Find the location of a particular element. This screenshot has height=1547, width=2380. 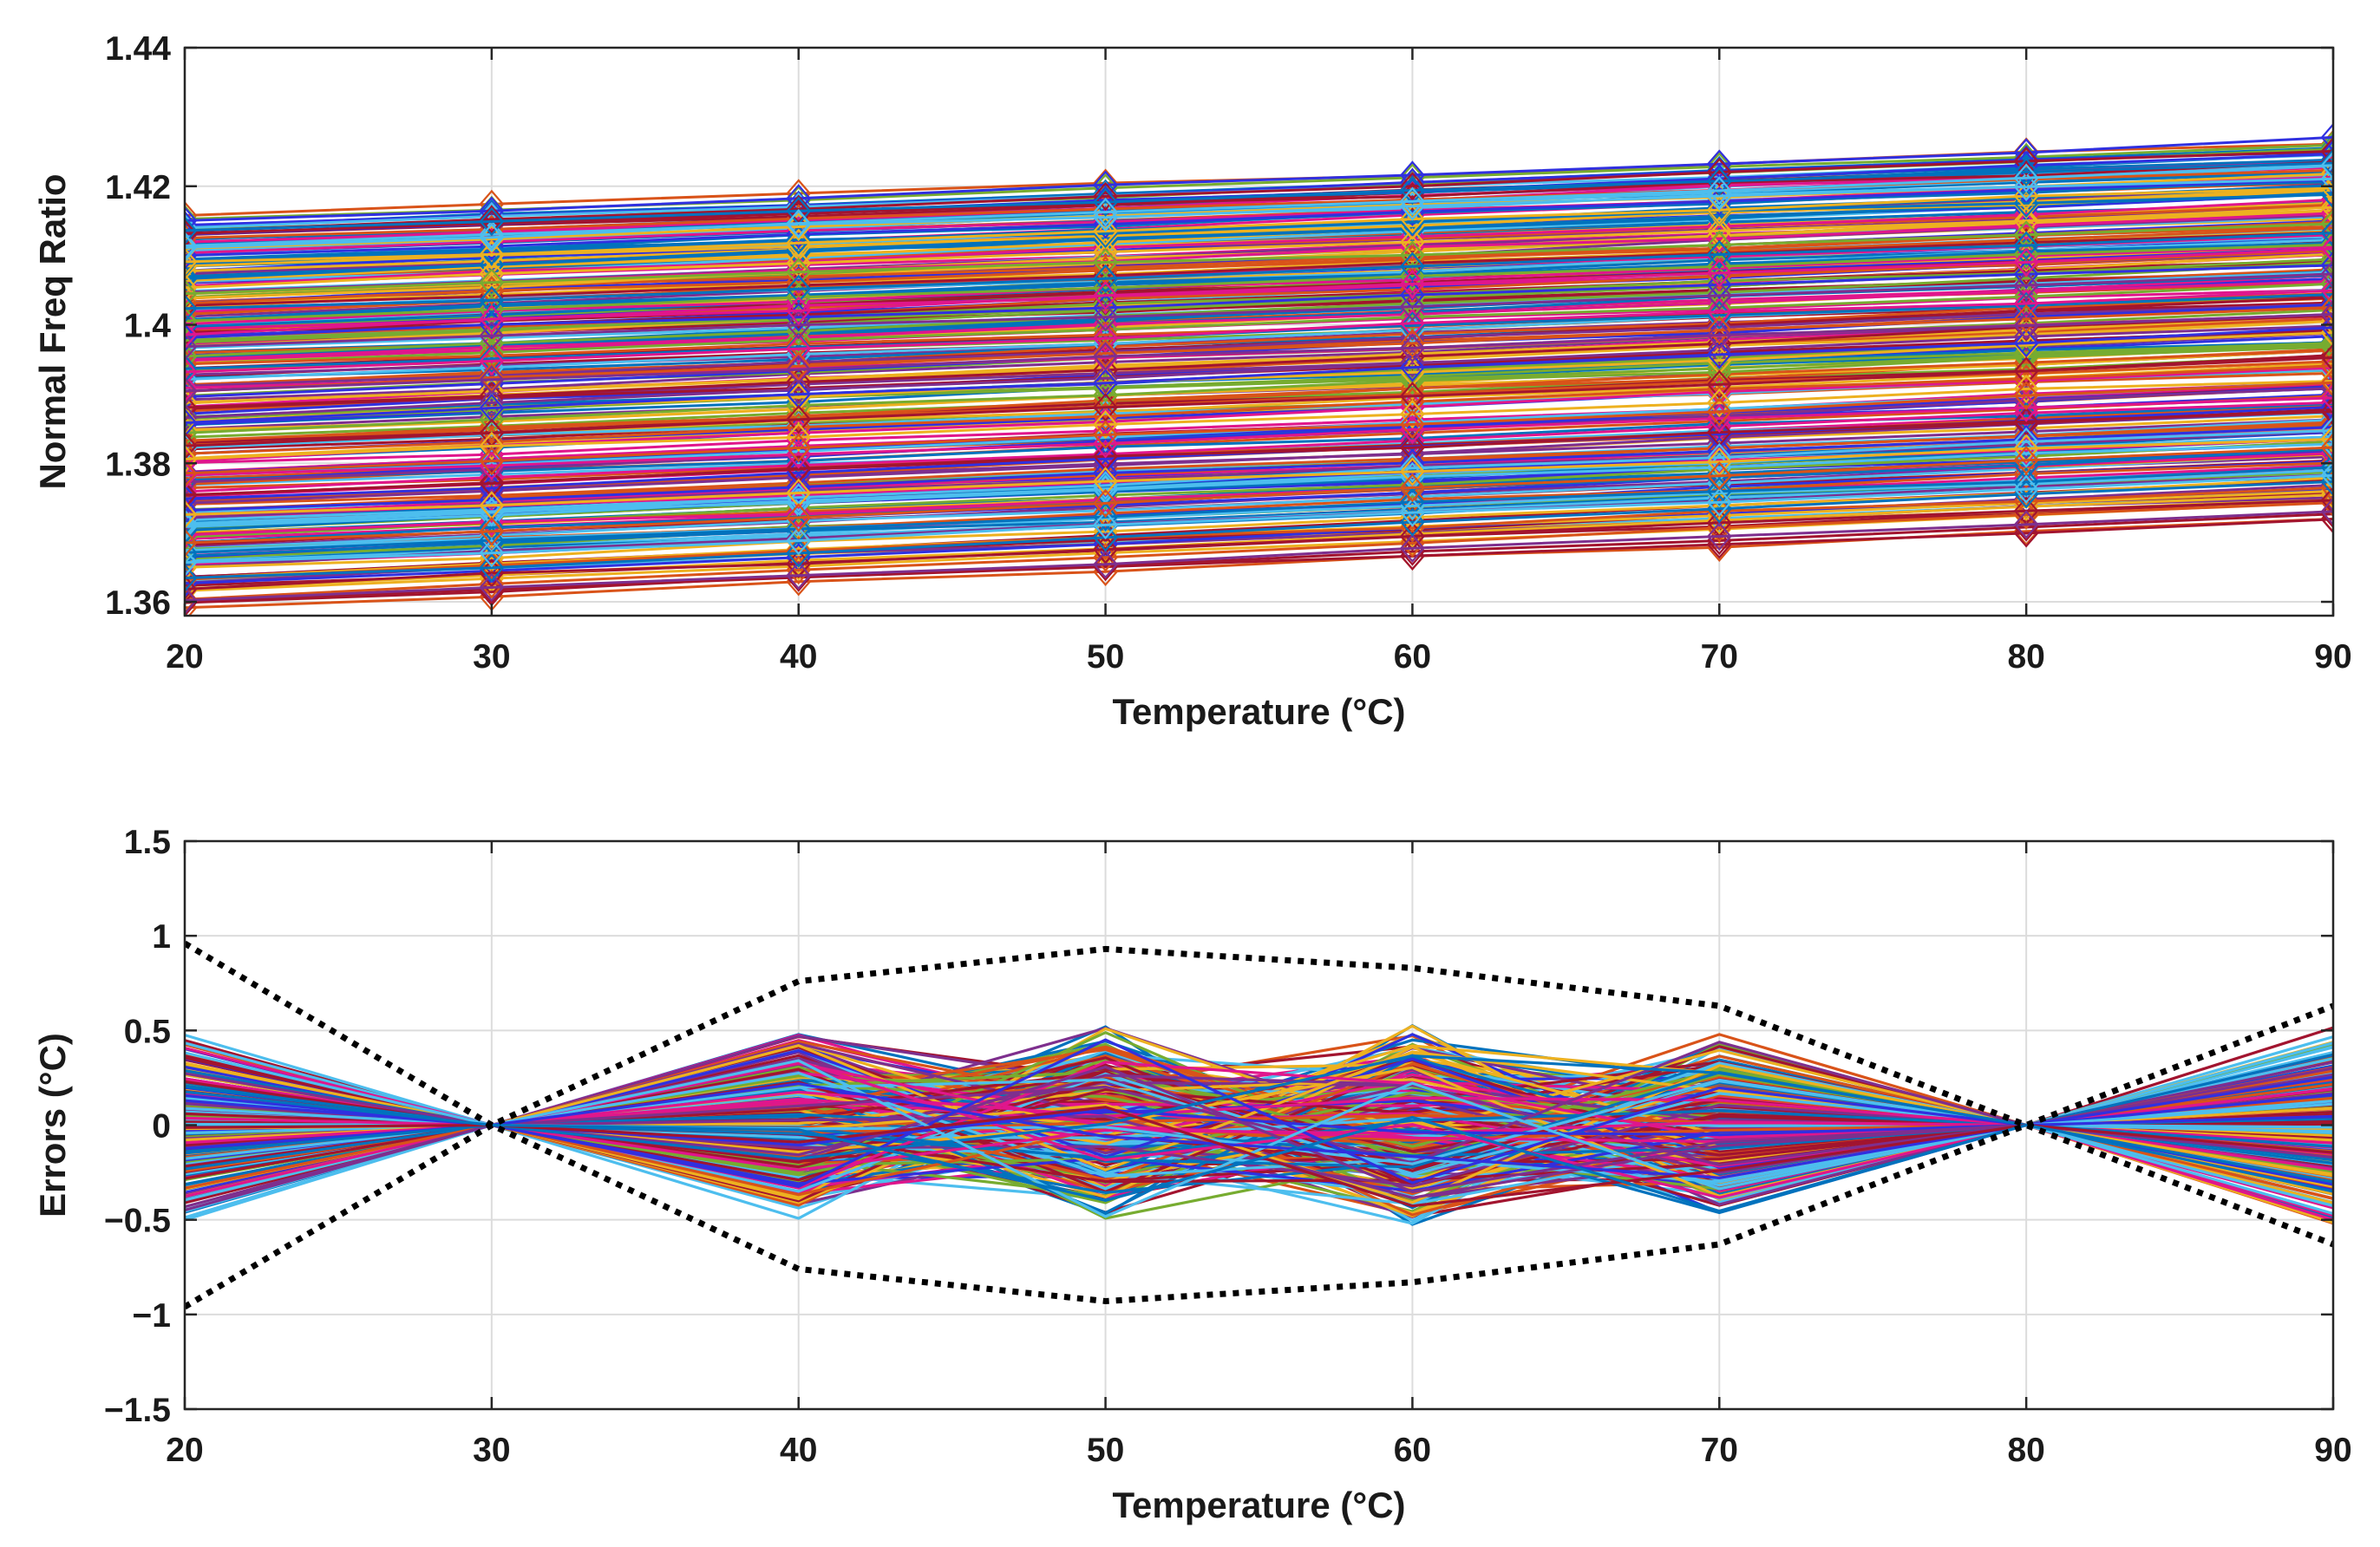

err-xtick-label: 20 is located at coordinates (184, 1450).